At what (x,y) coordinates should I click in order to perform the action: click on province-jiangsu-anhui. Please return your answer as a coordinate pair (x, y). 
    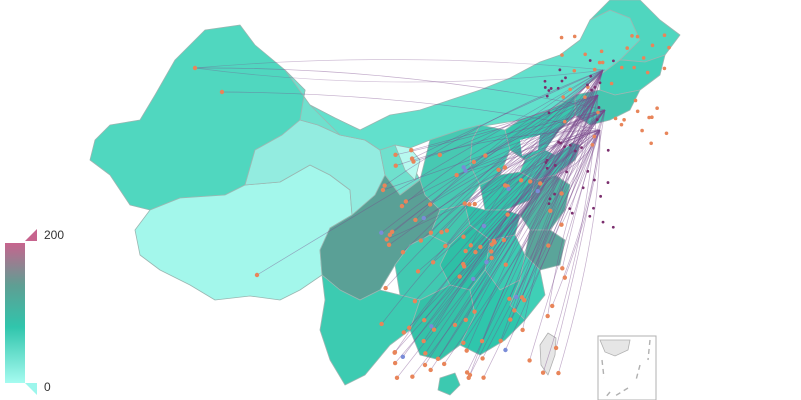
    Looking at the image, I should click on (545, 202).